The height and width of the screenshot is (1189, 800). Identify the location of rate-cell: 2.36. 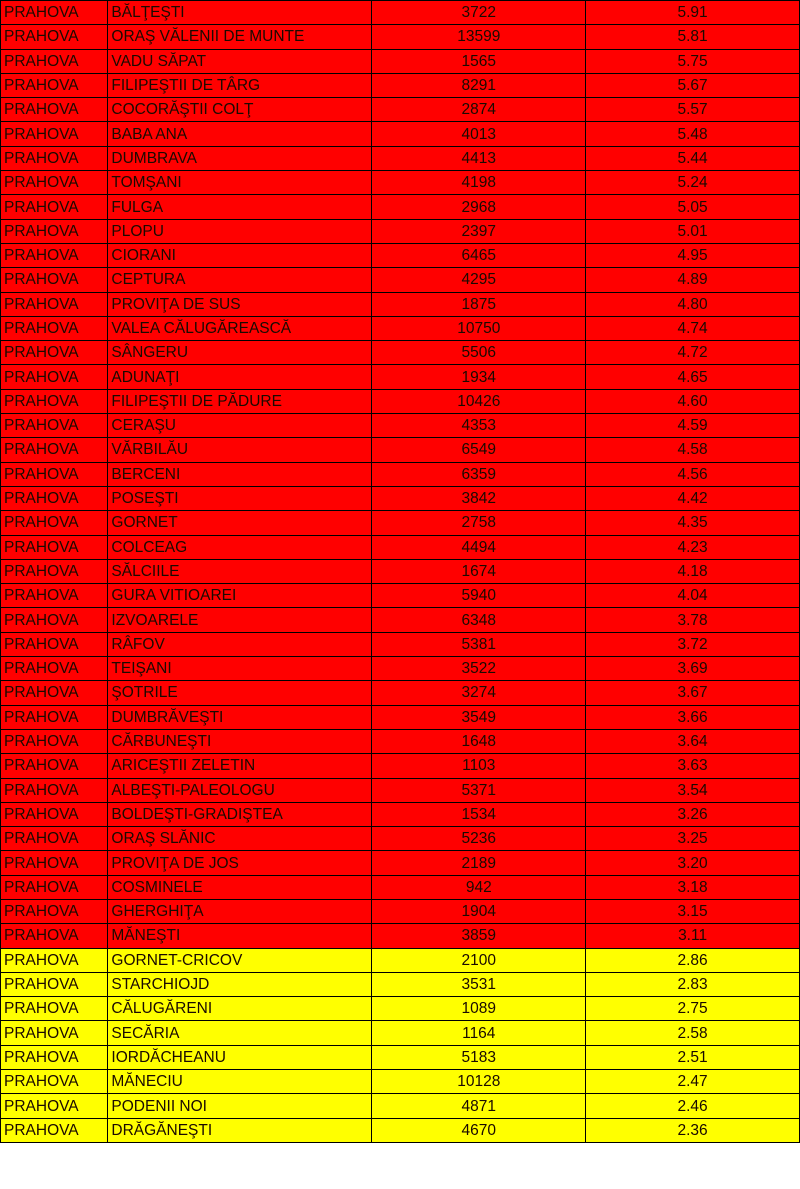
(692, 1130).